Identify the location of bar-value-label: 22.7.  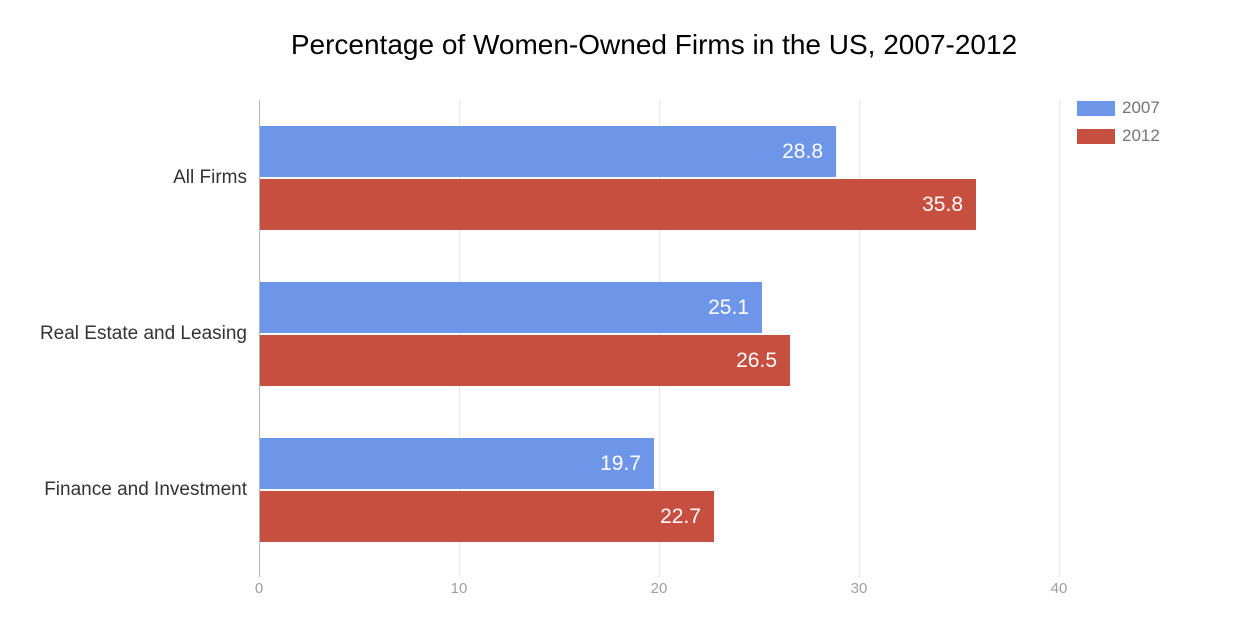
(680, 516).